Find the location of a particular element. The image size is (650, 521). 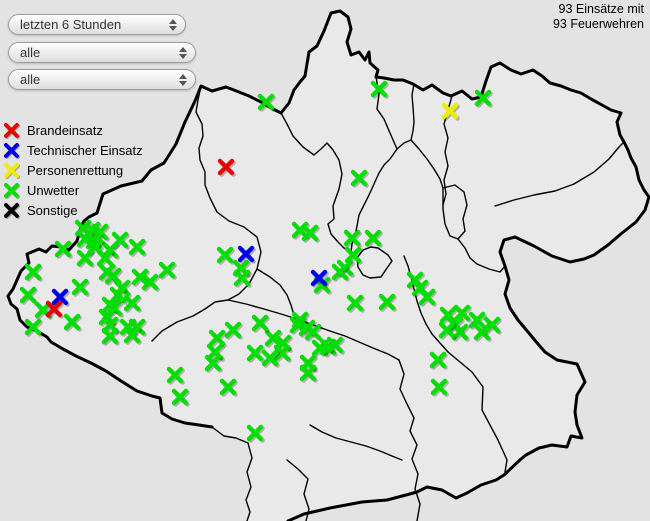

legend-item-brandeinsatz: Brandeinsatz is located at coordinates (73, 130).